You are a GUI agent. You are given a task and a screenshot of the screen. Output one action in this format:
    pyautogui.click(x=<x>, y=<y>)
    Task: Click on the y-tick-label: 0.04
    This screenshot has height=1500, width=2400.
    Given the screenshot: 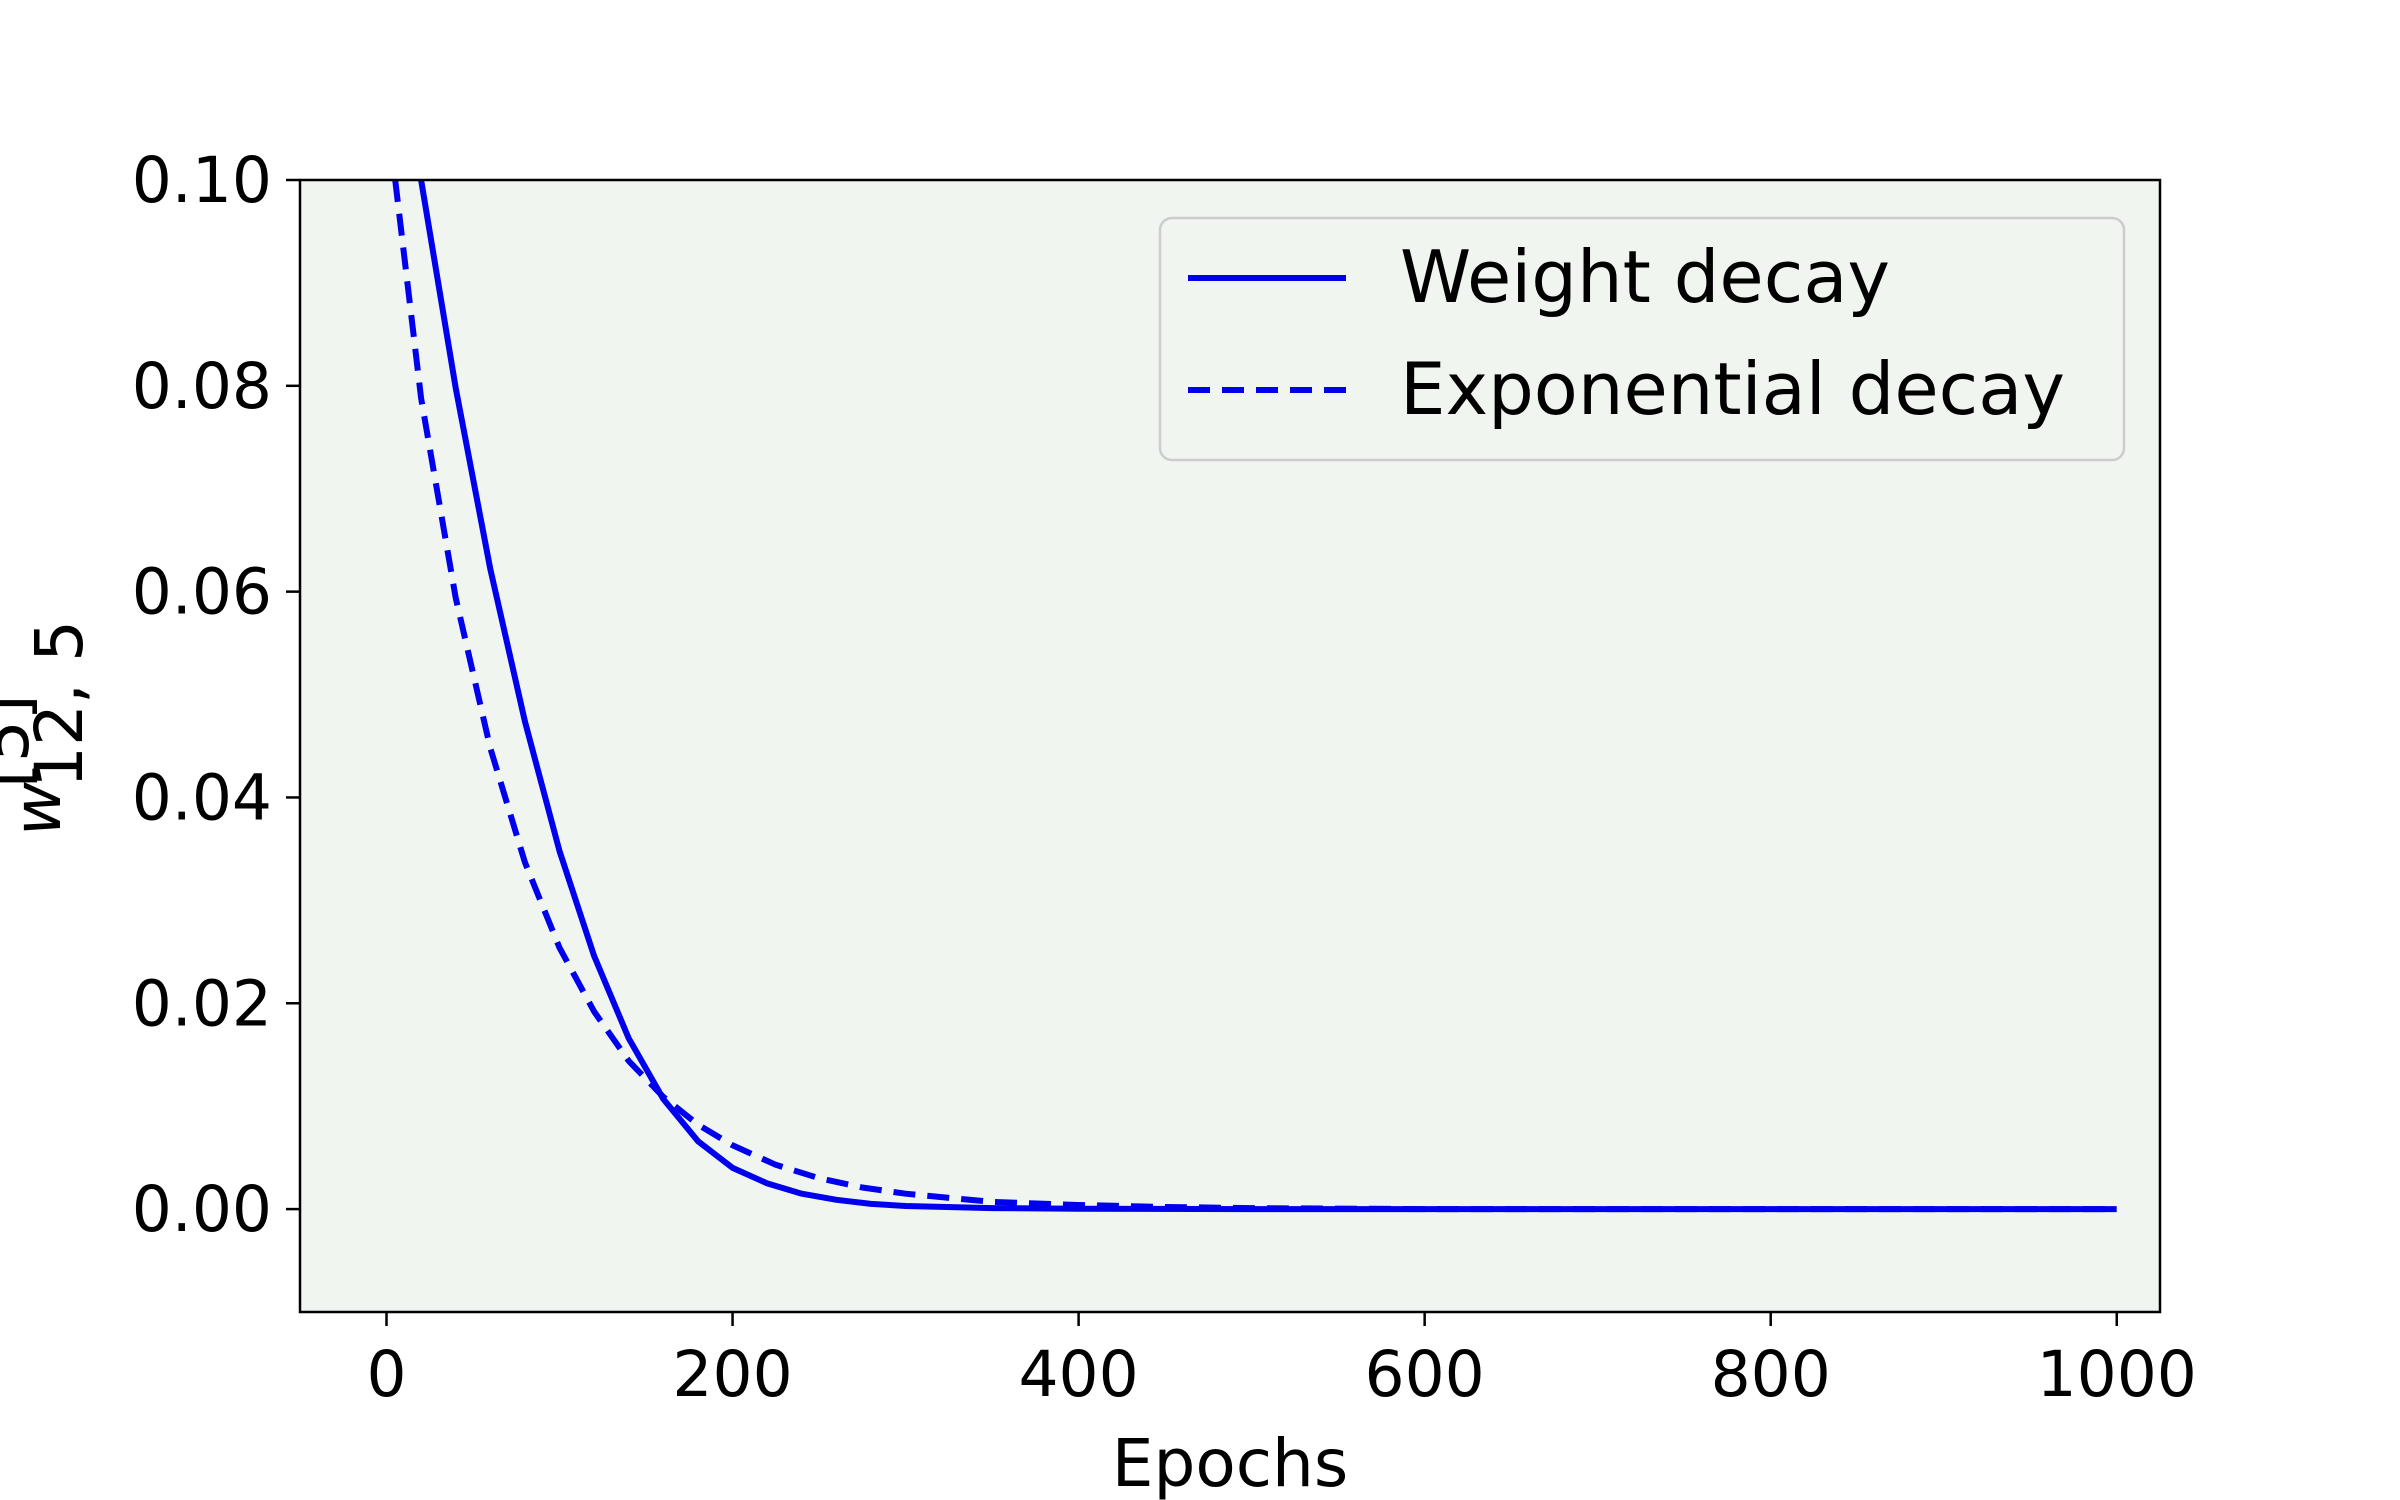 What is the action you would take?
    pyautogui.click(x=202, y=797)
    